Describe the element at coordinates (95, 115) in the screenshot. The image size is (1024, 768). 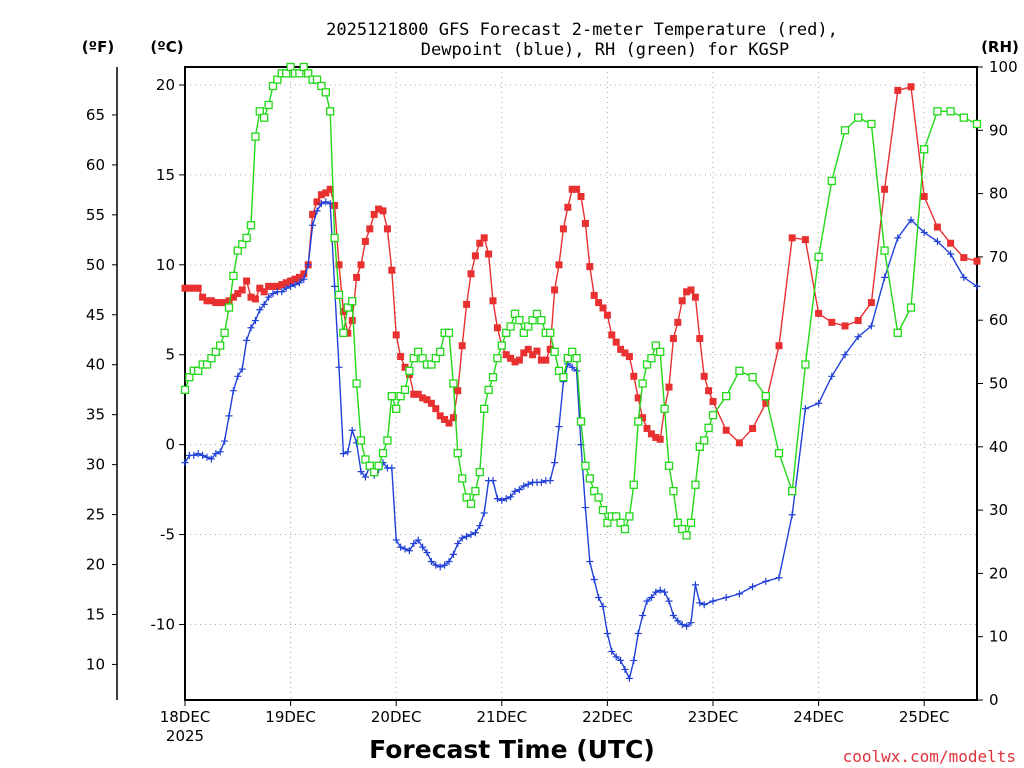
I see `fahrenheit-tick-label: 65` at that location.